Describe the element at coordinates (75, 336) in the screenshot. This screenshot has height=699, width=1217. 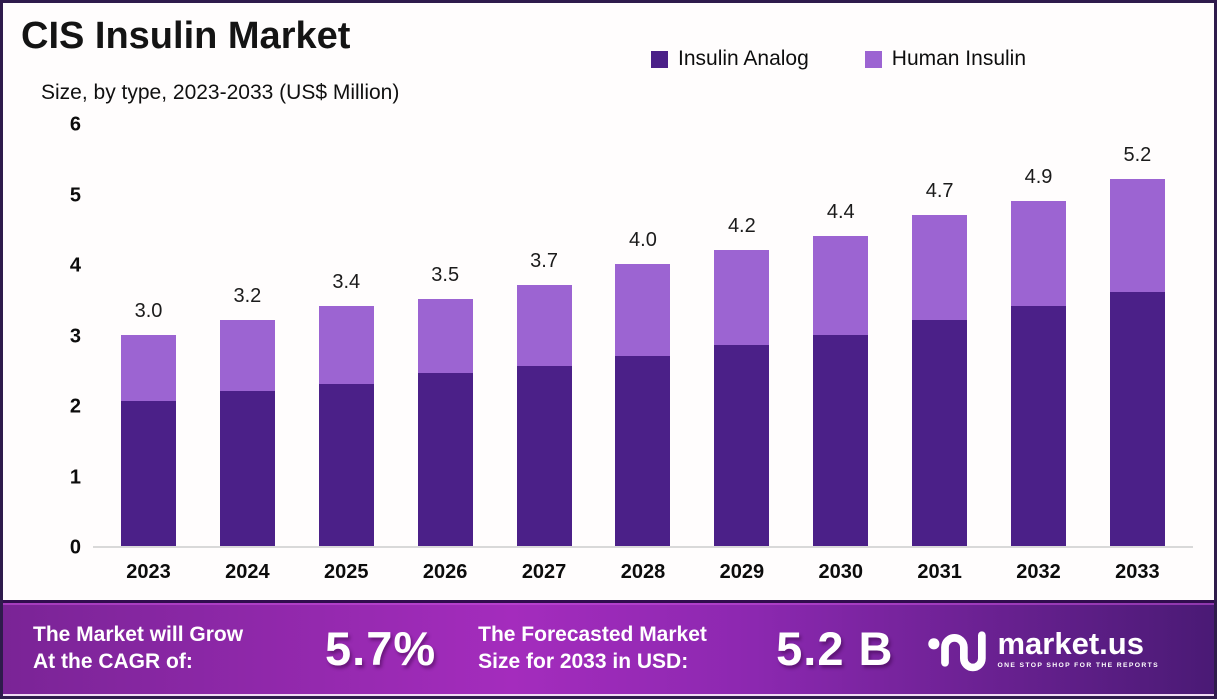
I see `y-axis-label: 3` at that location.